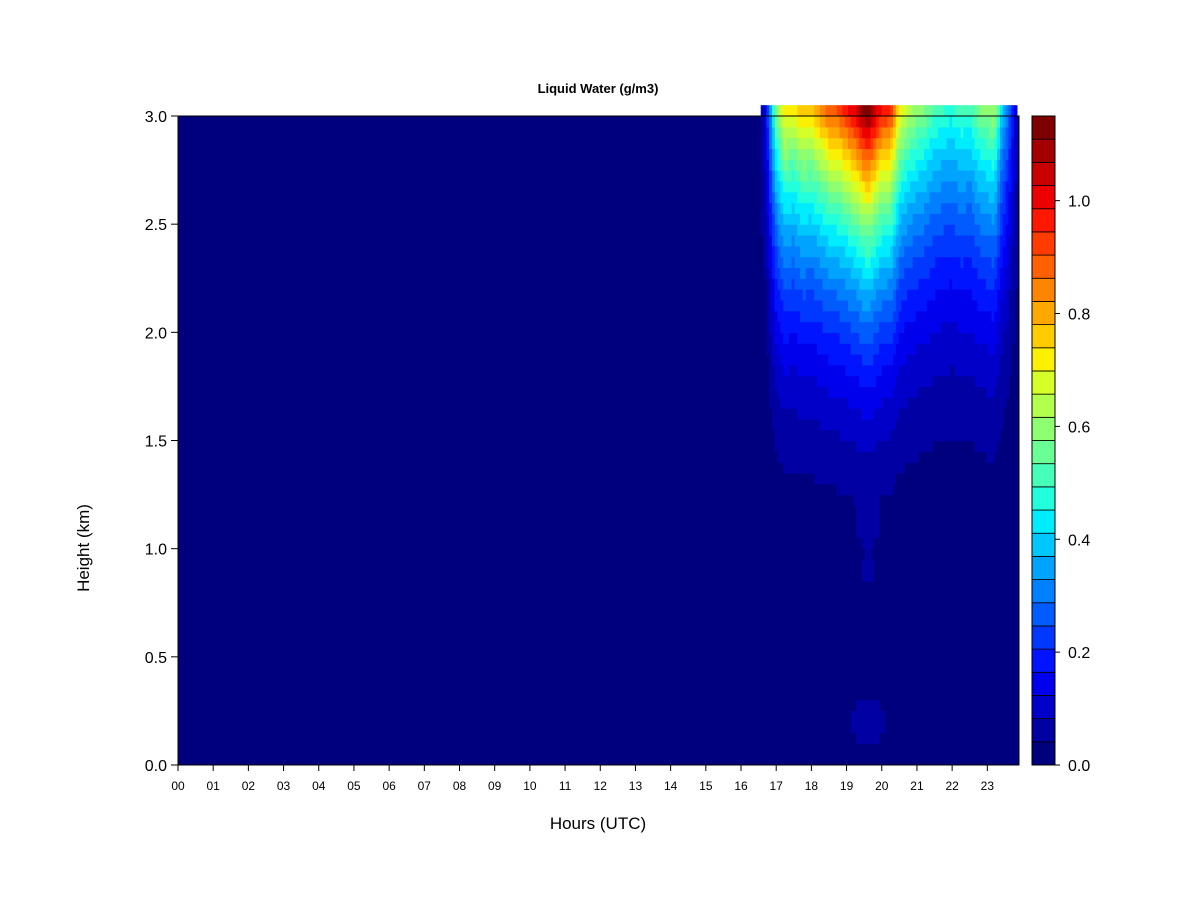 This screenshot has height=900, width=1200. I want to click on x-tick-label: 02, so click(249, 786).